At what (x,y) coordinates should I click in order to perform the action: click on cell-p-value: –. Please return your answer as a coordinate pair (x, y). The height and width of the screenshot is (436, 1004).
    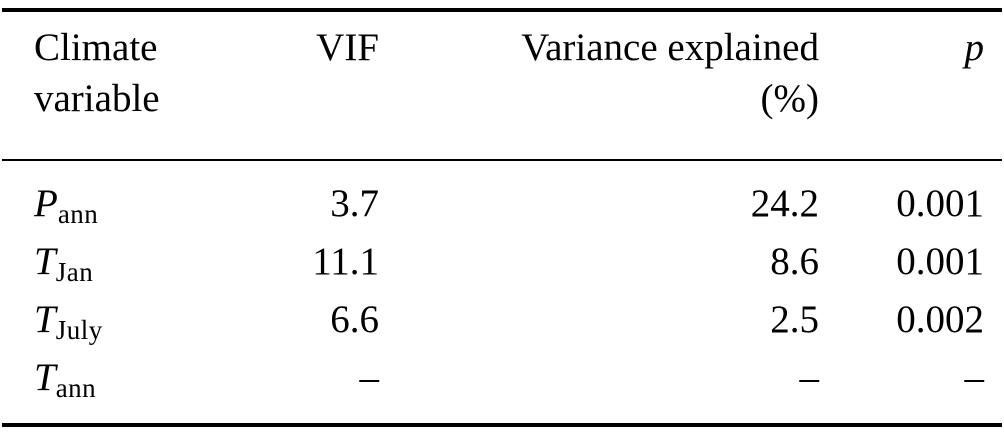
    Looking at the image, I should click on (974, 377).